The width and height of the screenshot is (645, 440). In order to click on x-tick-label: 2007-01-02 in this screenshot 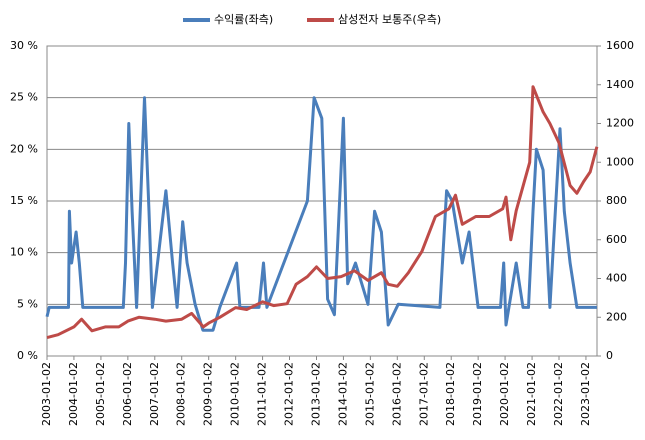, I will do `click(154, 394)`.